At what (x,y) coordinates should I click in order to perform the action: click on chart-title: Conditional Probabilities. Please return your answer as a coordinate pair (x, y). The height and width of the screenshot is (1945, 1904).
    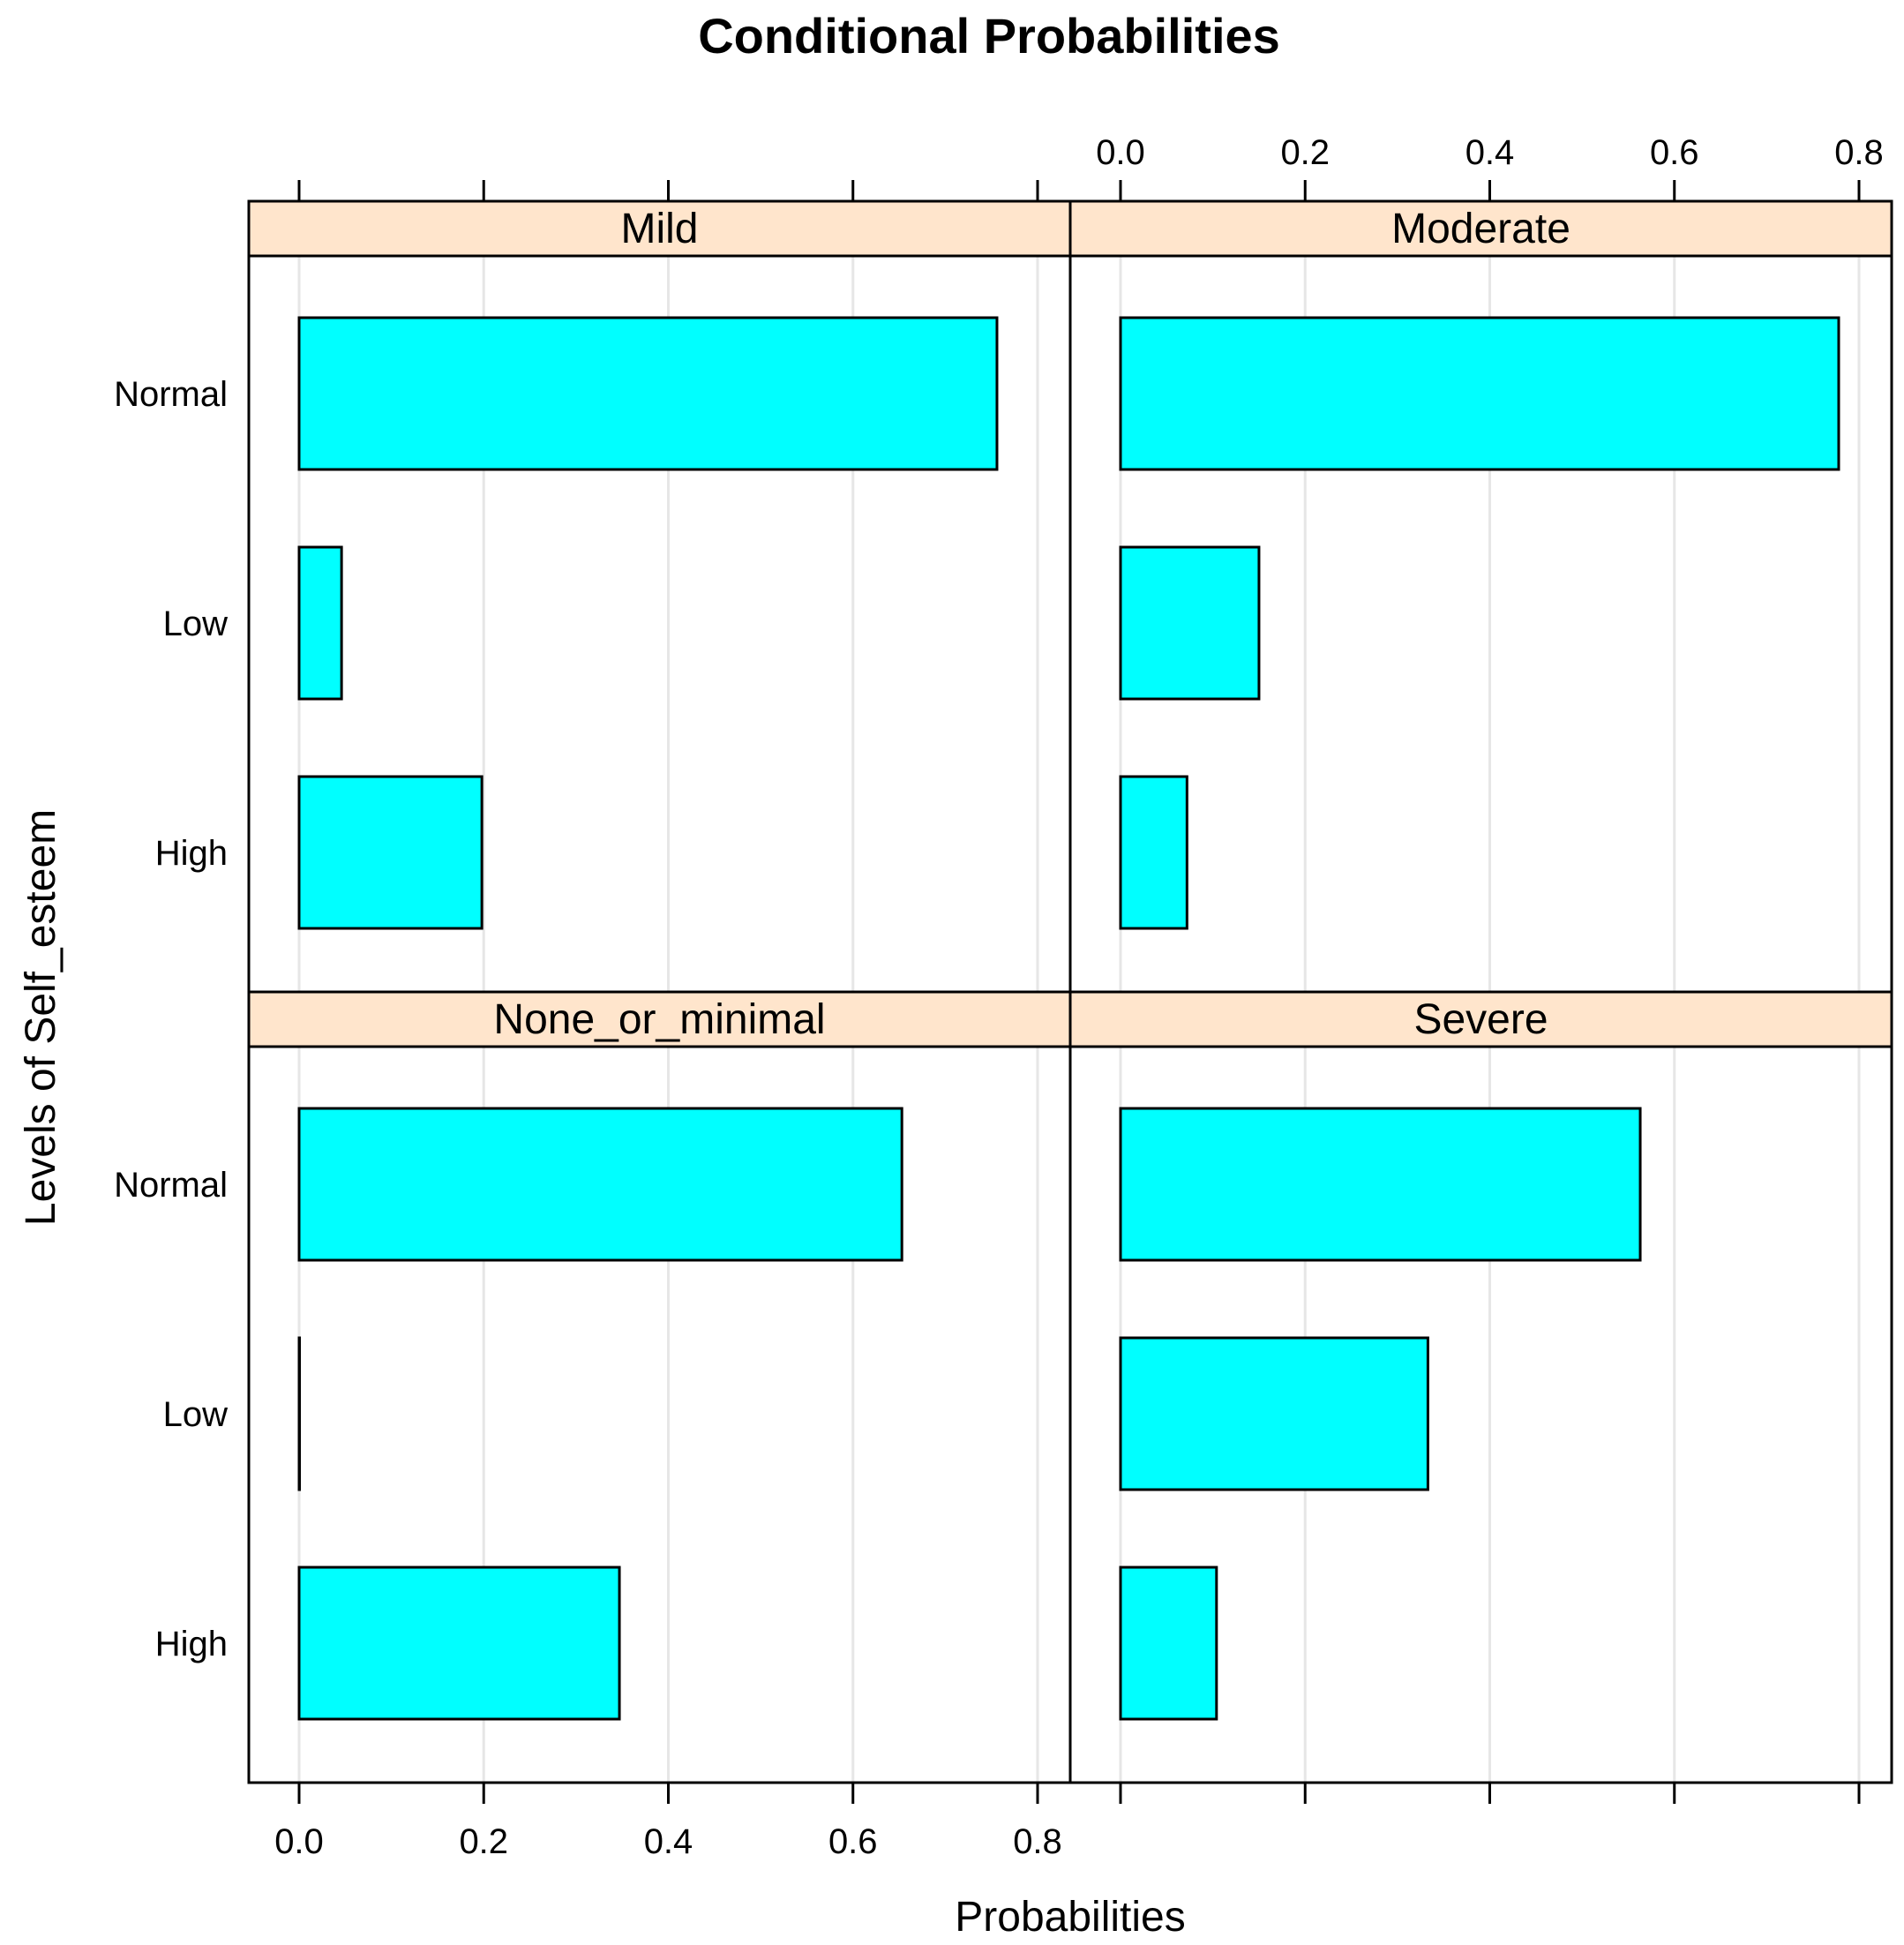
    Looking at the image, I should click on (989, 36).